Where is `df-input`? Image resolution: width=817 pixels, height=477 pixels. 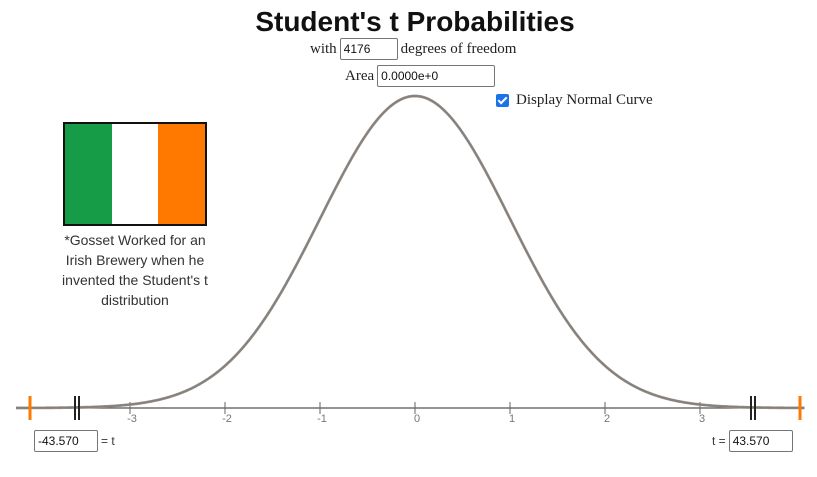
df-input is located at coordinates (368, 49).